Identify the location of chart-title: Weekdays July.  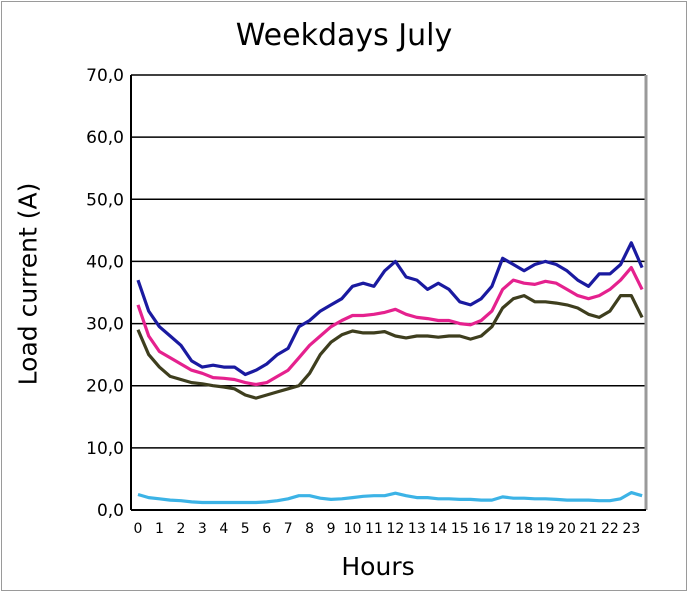
(344, 35).